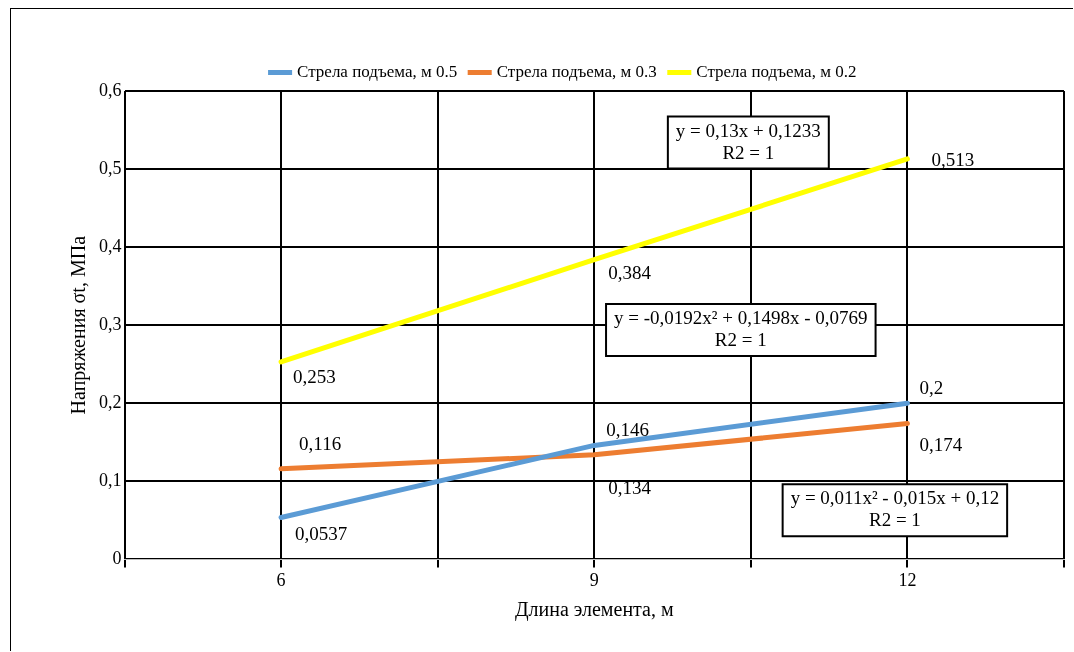  Describe the element at coordinates (110, 480) in the screenshot. I see `y-tick-label: 0,1` at that location.